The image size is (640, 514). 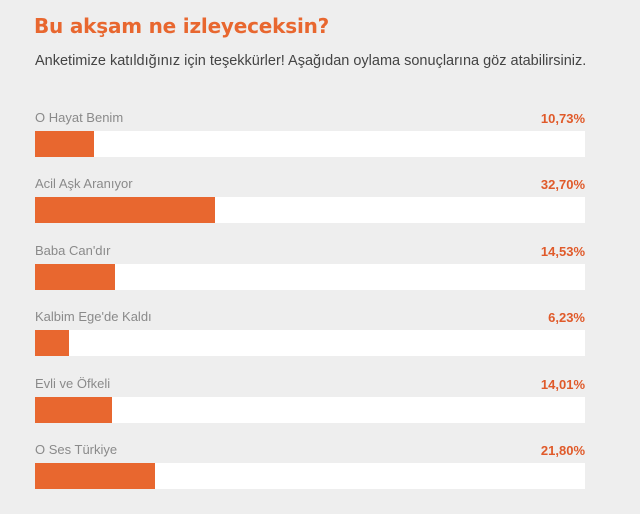 What do you see at coordinates (73, 250) in the screenshot?
I see `result-label: Baba Can'dır` at bounding box center [73, 250].